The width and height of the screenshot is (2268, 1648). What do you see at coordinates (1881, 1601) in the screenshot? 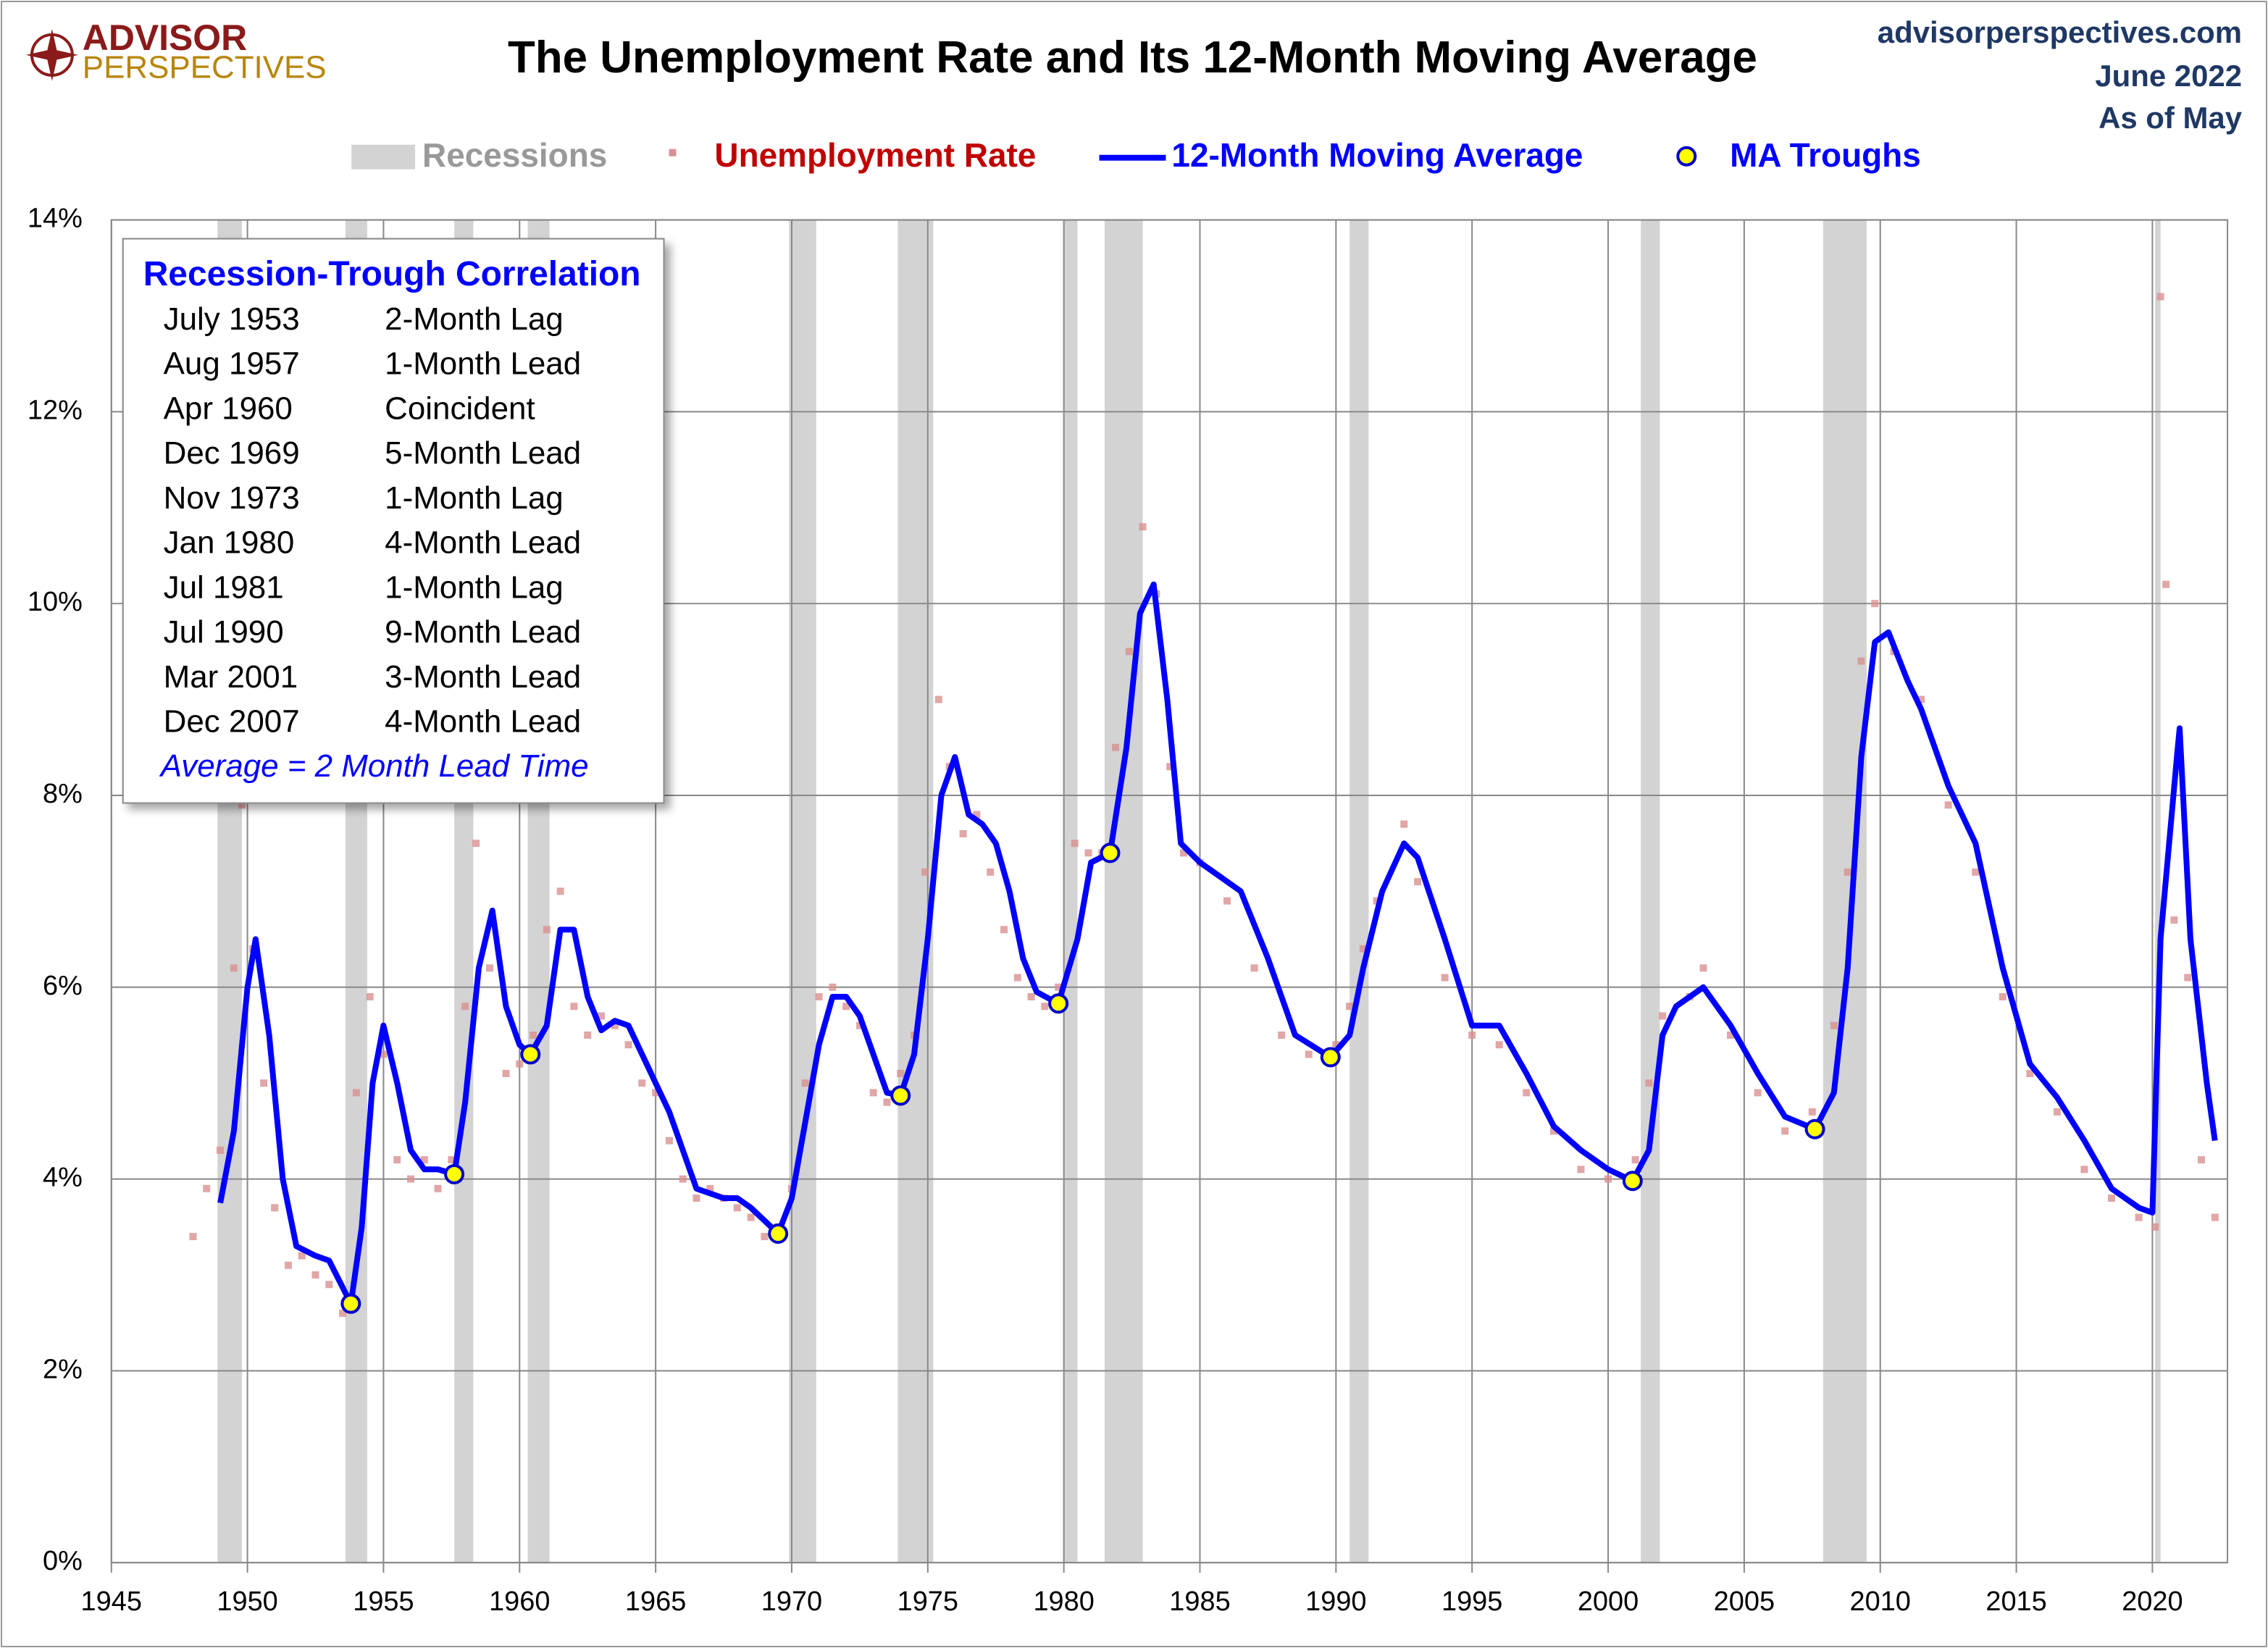
I see `x-tick-label: 2010` at bounding box center [1881, 1601].